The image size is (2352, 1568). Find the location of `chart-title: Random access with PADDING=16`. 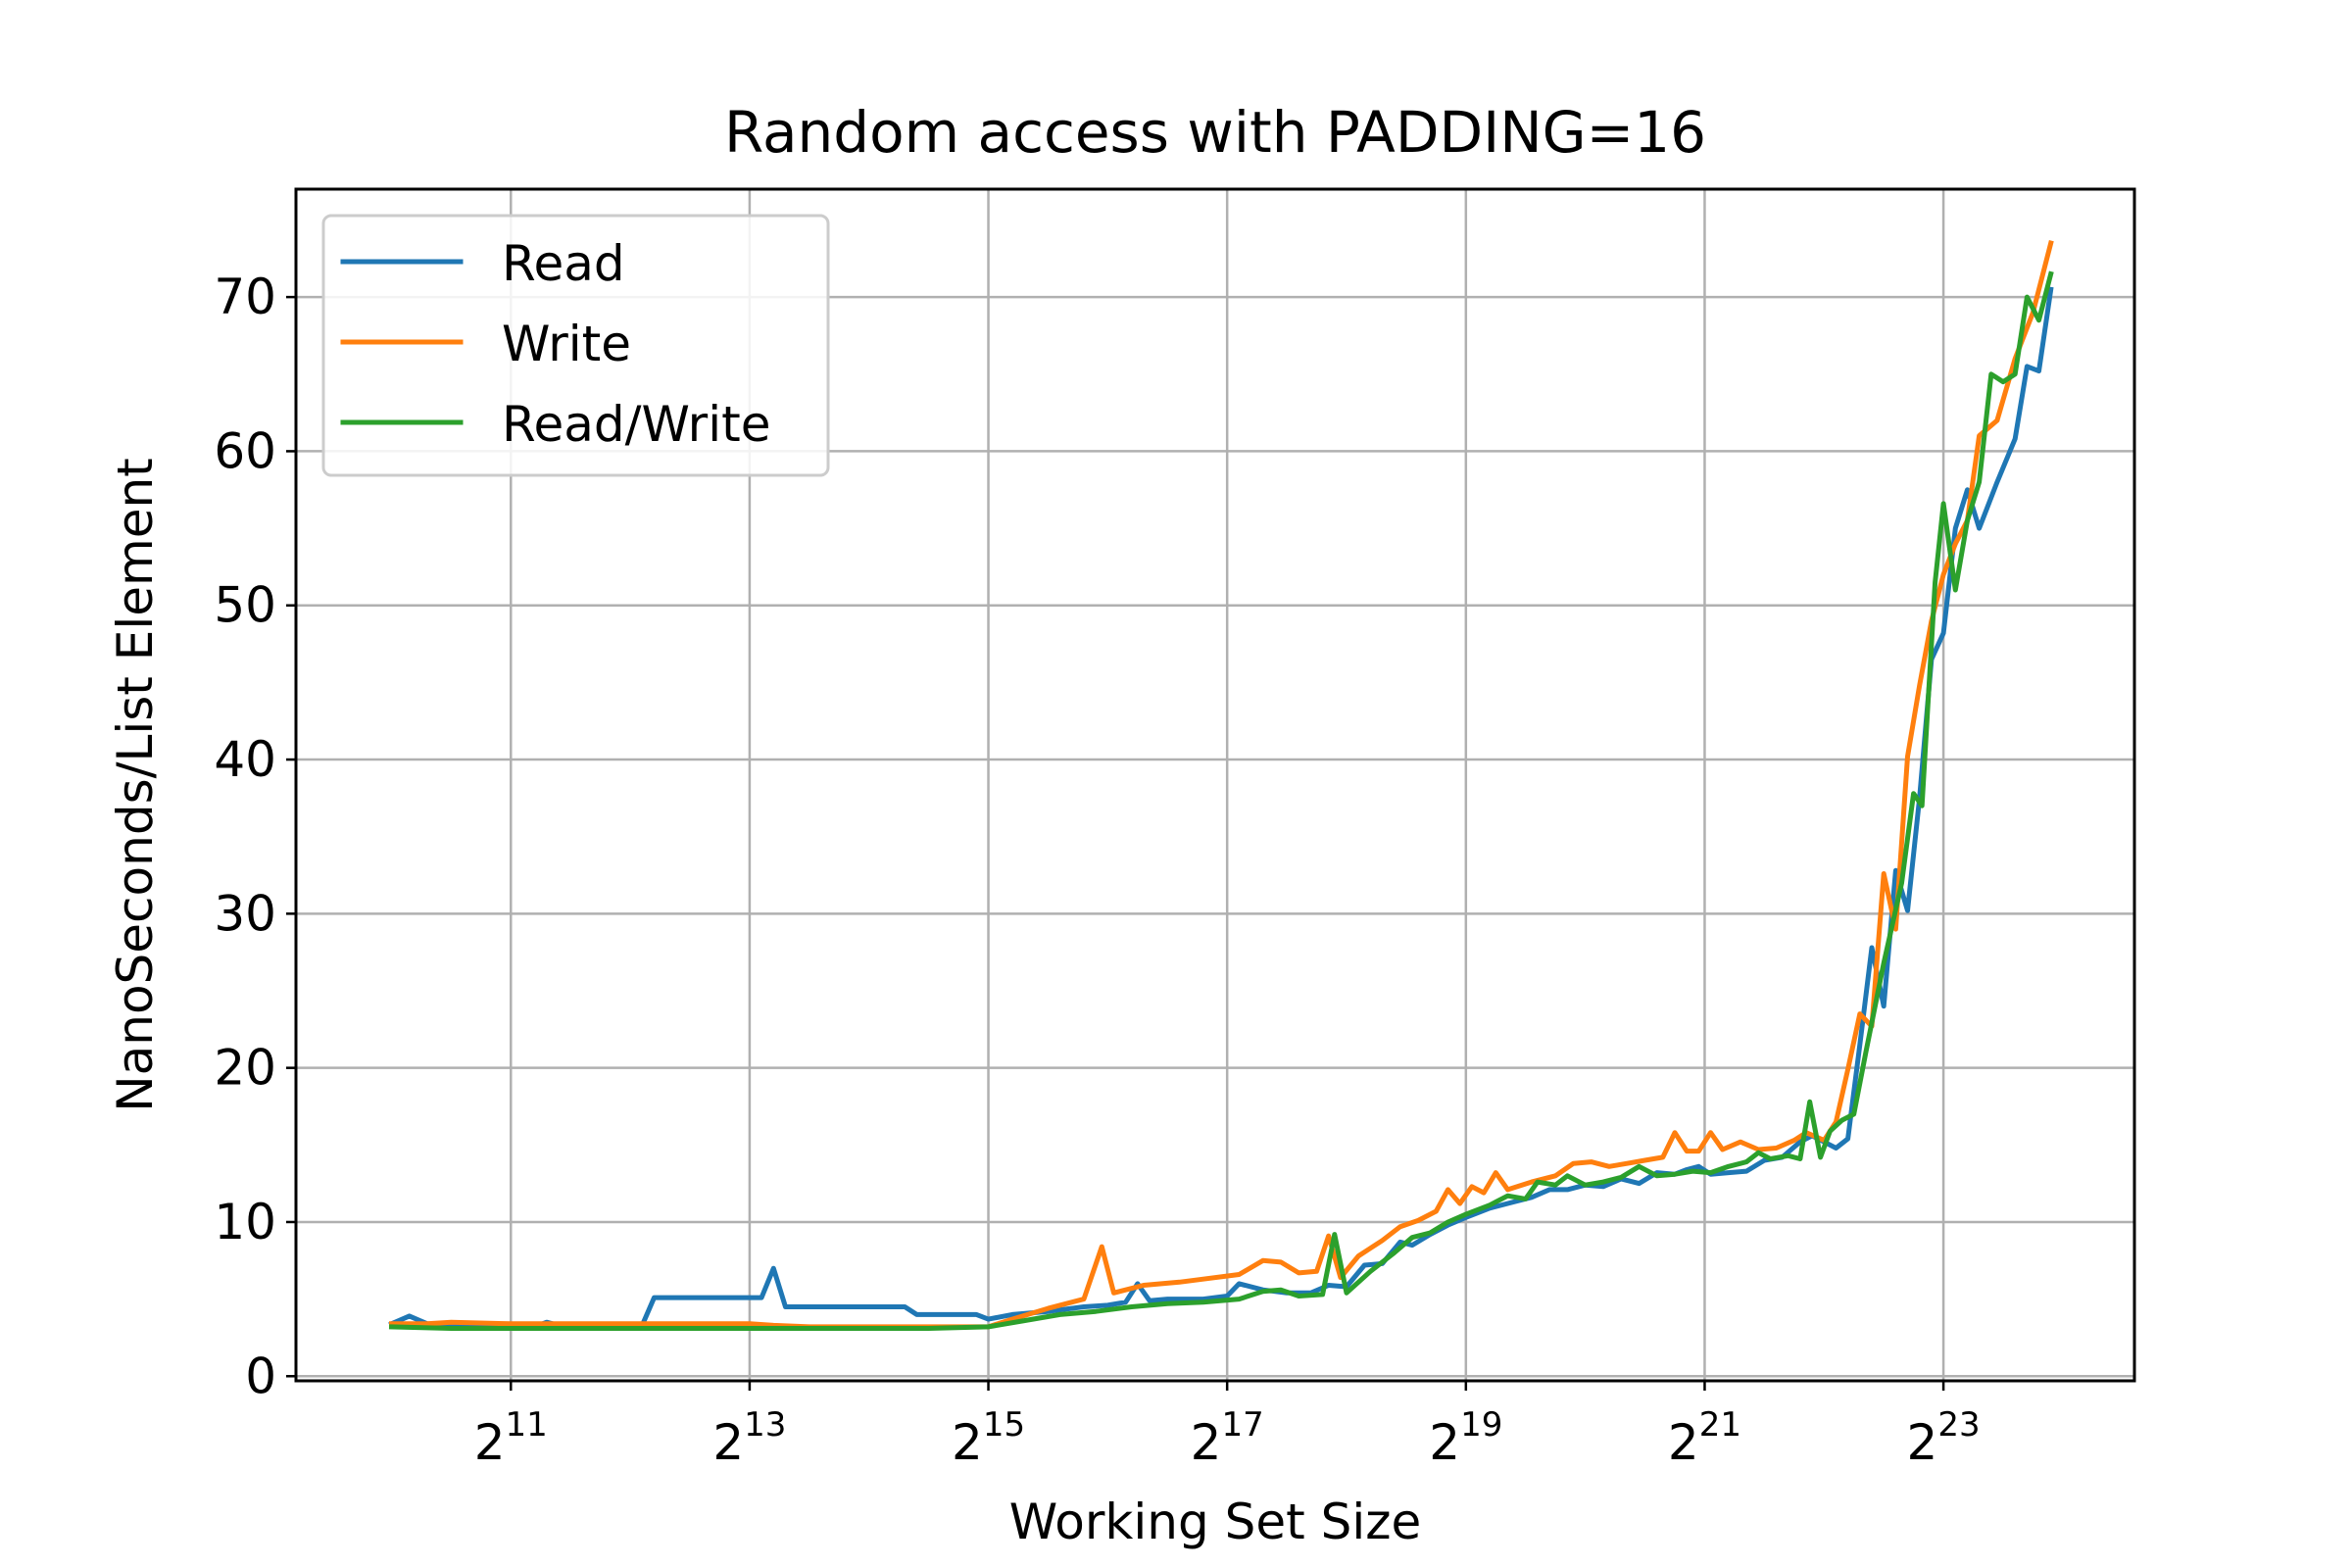

chart-title: Random access with PADDING=16 is located at coordinates (1215, 132).